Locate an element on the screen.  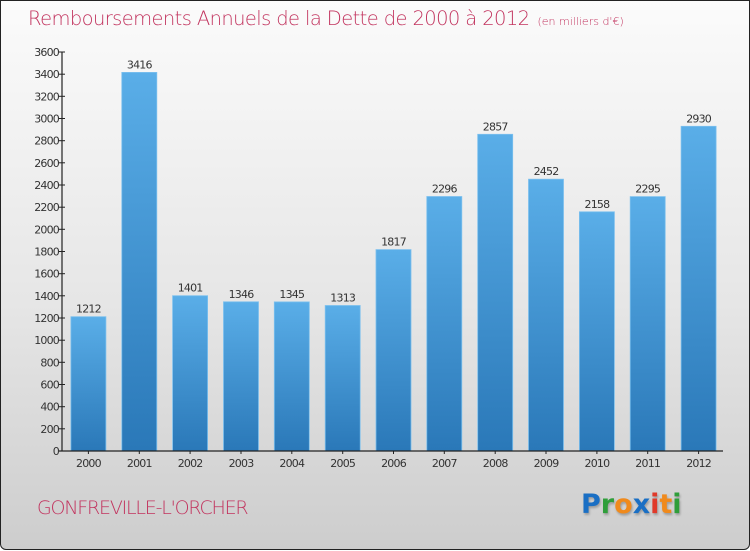
data-label-2003: 1346 is located at coordinates (242, 294).